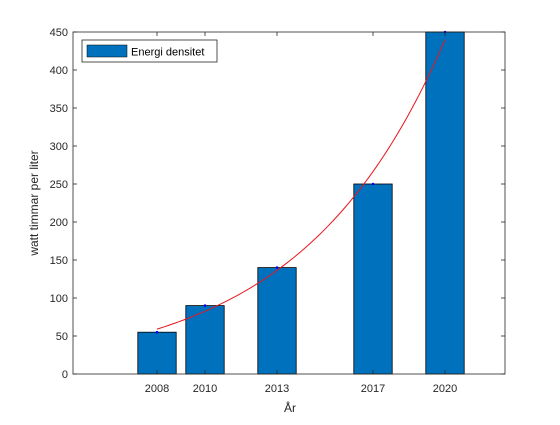  What do you see at coordinates (445, 203) in the screenshot?
I see `bar-2020` at bounding box center [445, 203].